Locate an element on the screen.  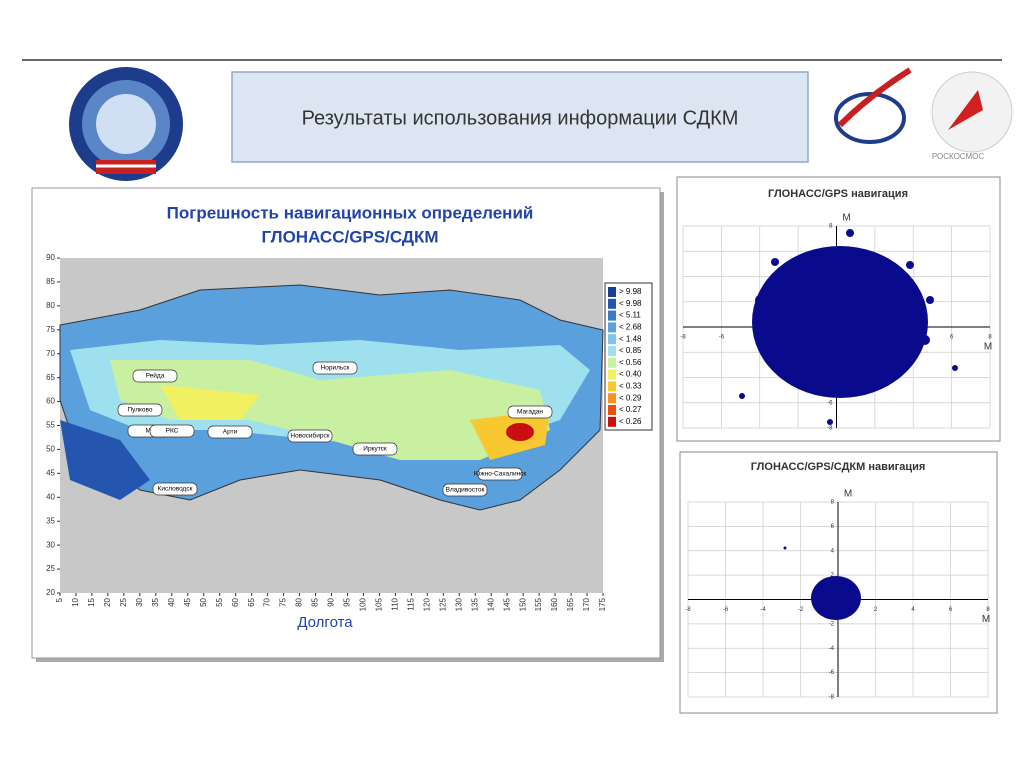
map-x-tick-label: 5 is located at coordinates (59, 599).